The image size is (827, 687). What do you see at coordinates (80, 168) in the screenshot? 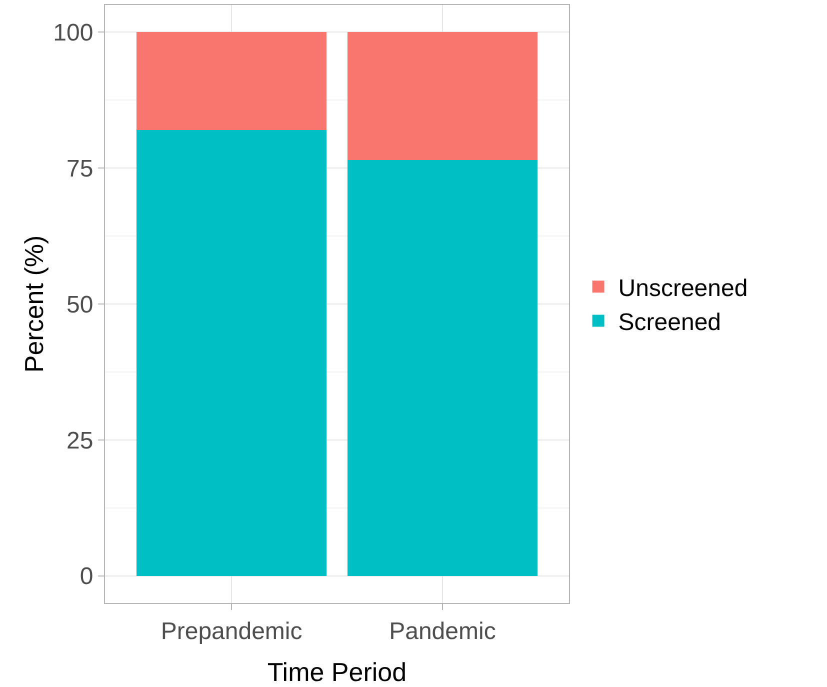
I see `y-tick-label: 75` at bounding box center [80, 168].